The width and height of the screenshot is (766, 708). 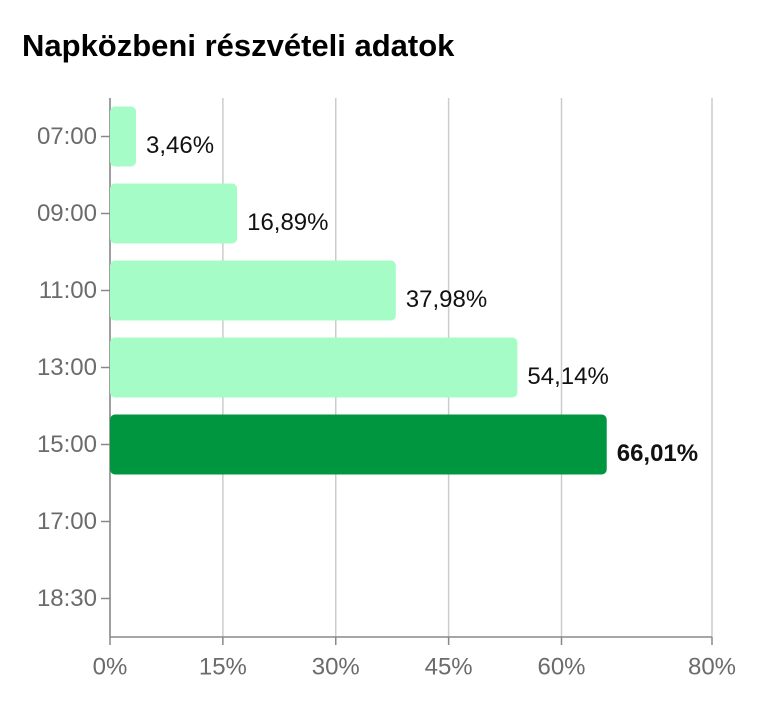 What do you see at coordinates (561, 666) in the screenshot?
I see `x-tick-label: 60%` at bounding box center [561, 666].